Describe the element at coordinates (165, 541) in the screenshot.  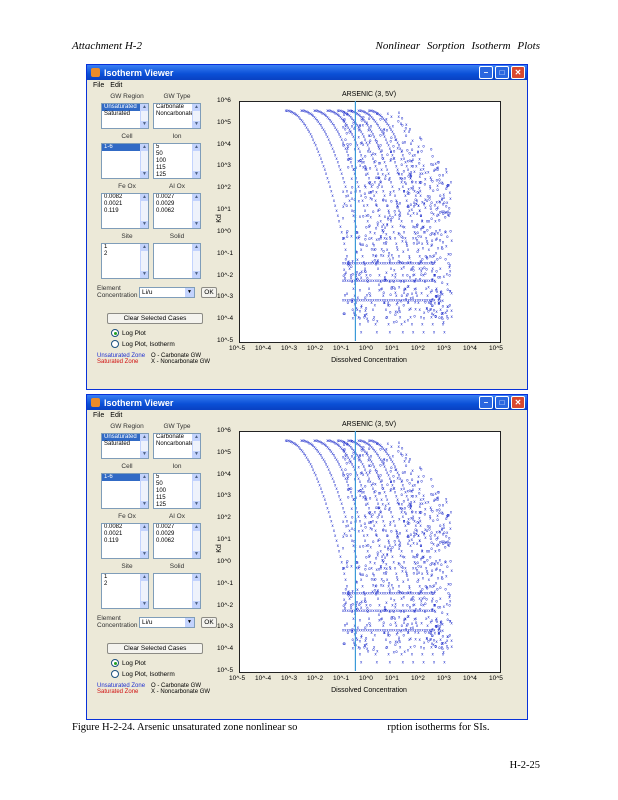
I see `list-item: 0.0062` at that location.